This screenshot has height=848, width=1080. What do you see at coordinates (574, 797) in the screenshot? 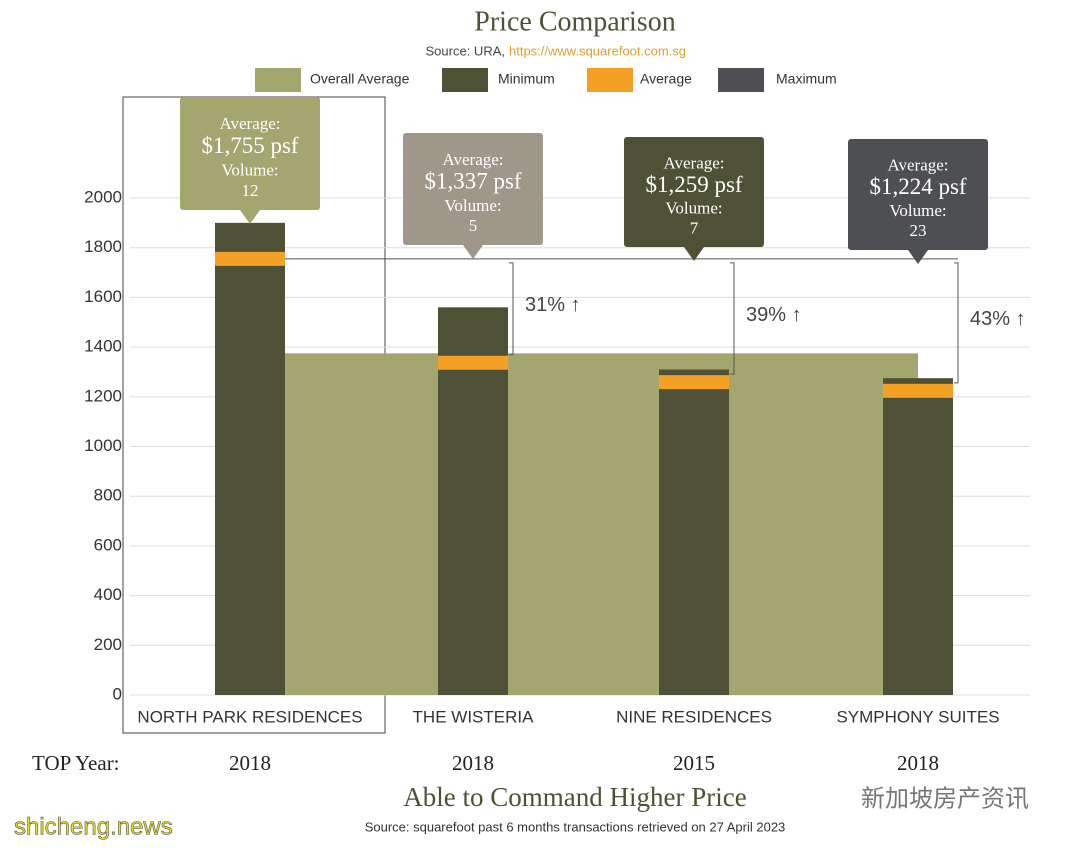
I see `subtitle: Able to Command Higher Price` at bounding box center [574, 797].